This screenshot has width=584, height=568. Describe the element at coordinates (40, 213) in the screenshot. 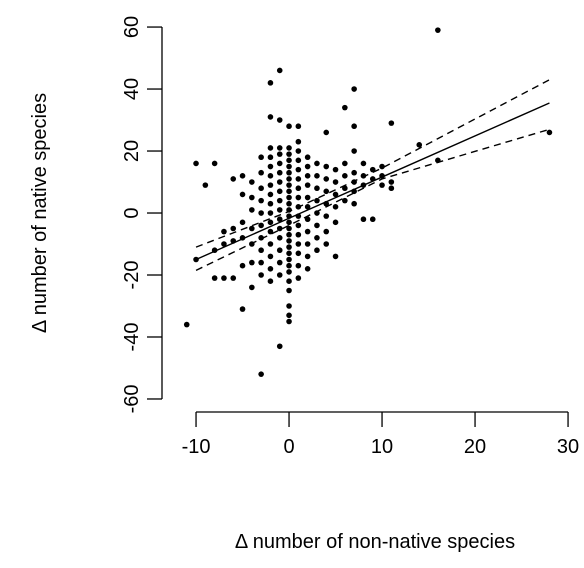

I see `y-axis-label: Δ number of native species` at that location.